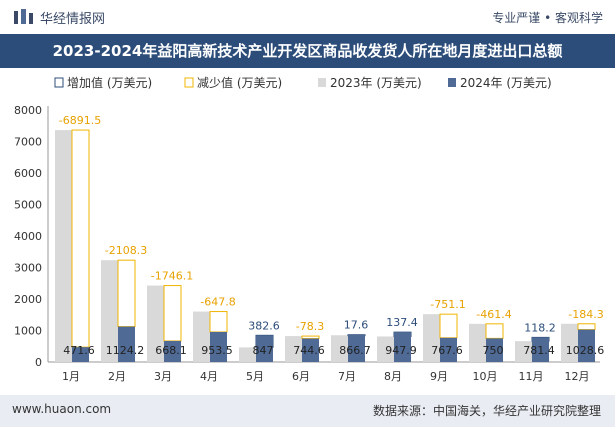  Describe the element at coordinates (172, 276) in the screenshot. I see `data-label-change: -1746.1` at that location.